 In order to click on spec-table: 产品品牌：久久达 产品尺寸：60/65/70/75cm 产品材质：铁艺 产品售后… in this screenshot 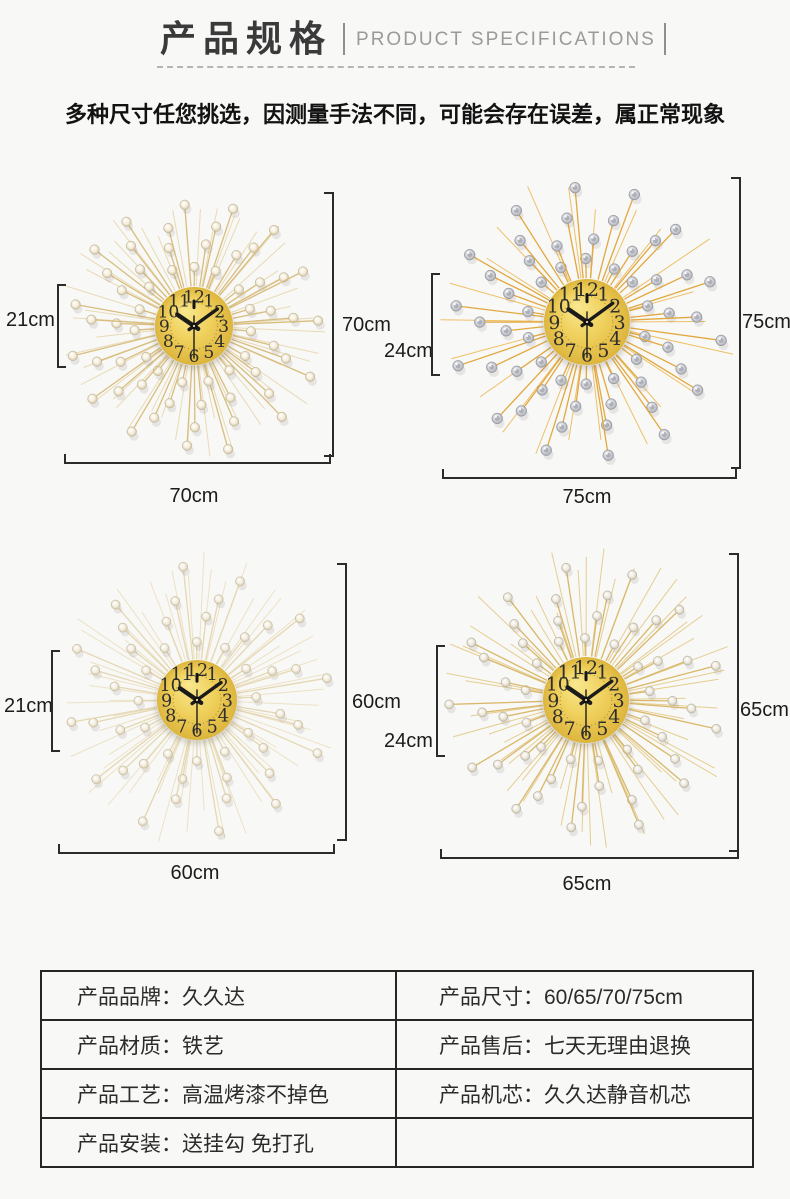, I will do `click(397, 1069)`.